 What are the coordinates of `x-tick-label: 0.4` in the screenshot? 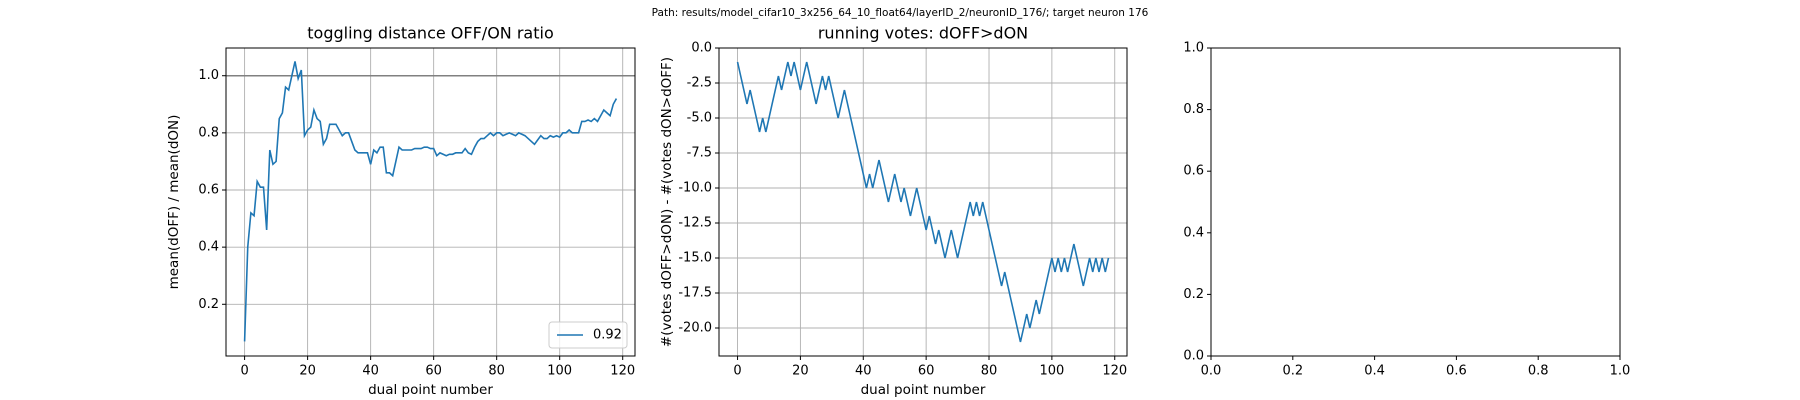 It's located at (1374, 371).